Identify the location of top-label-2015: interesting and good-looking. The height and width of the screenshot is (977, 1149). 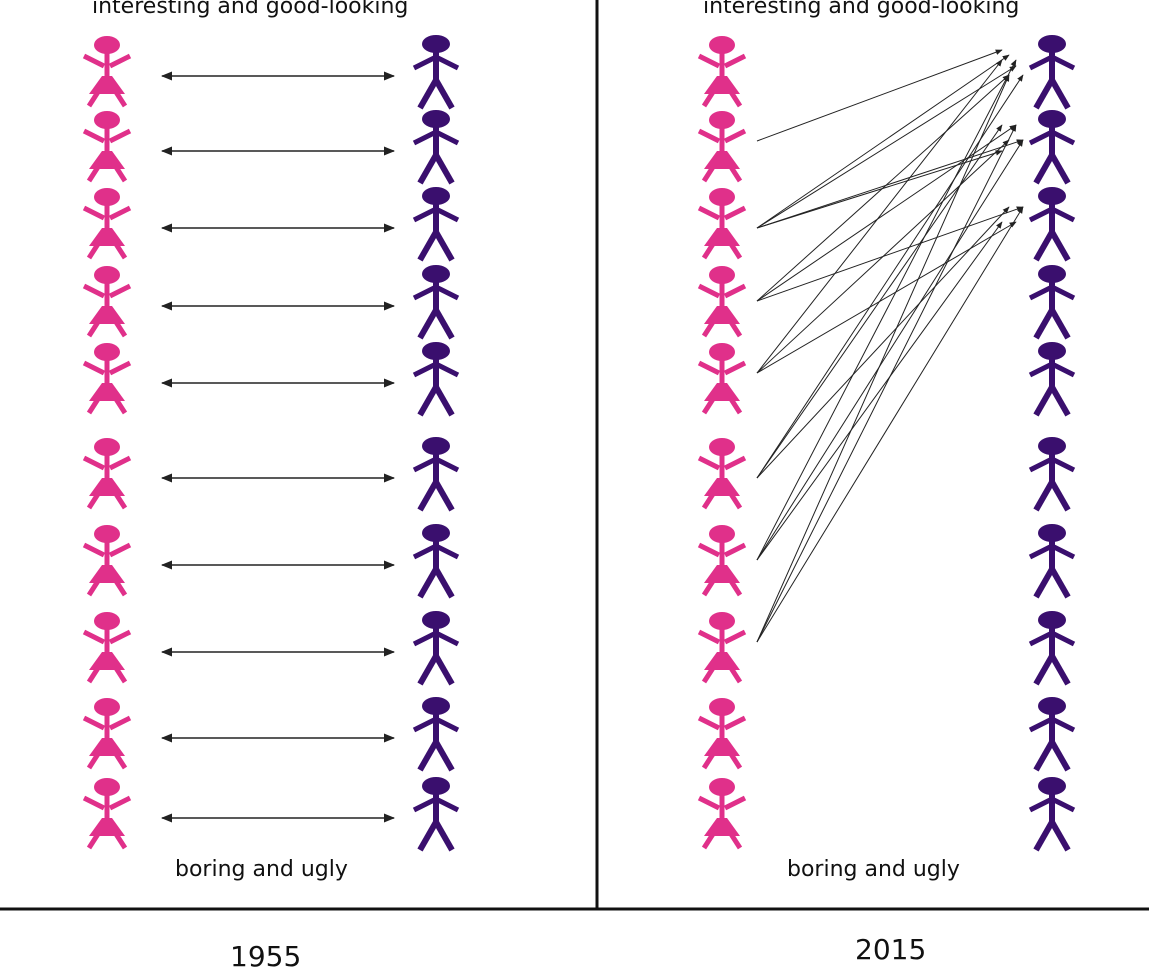
(861, 9).